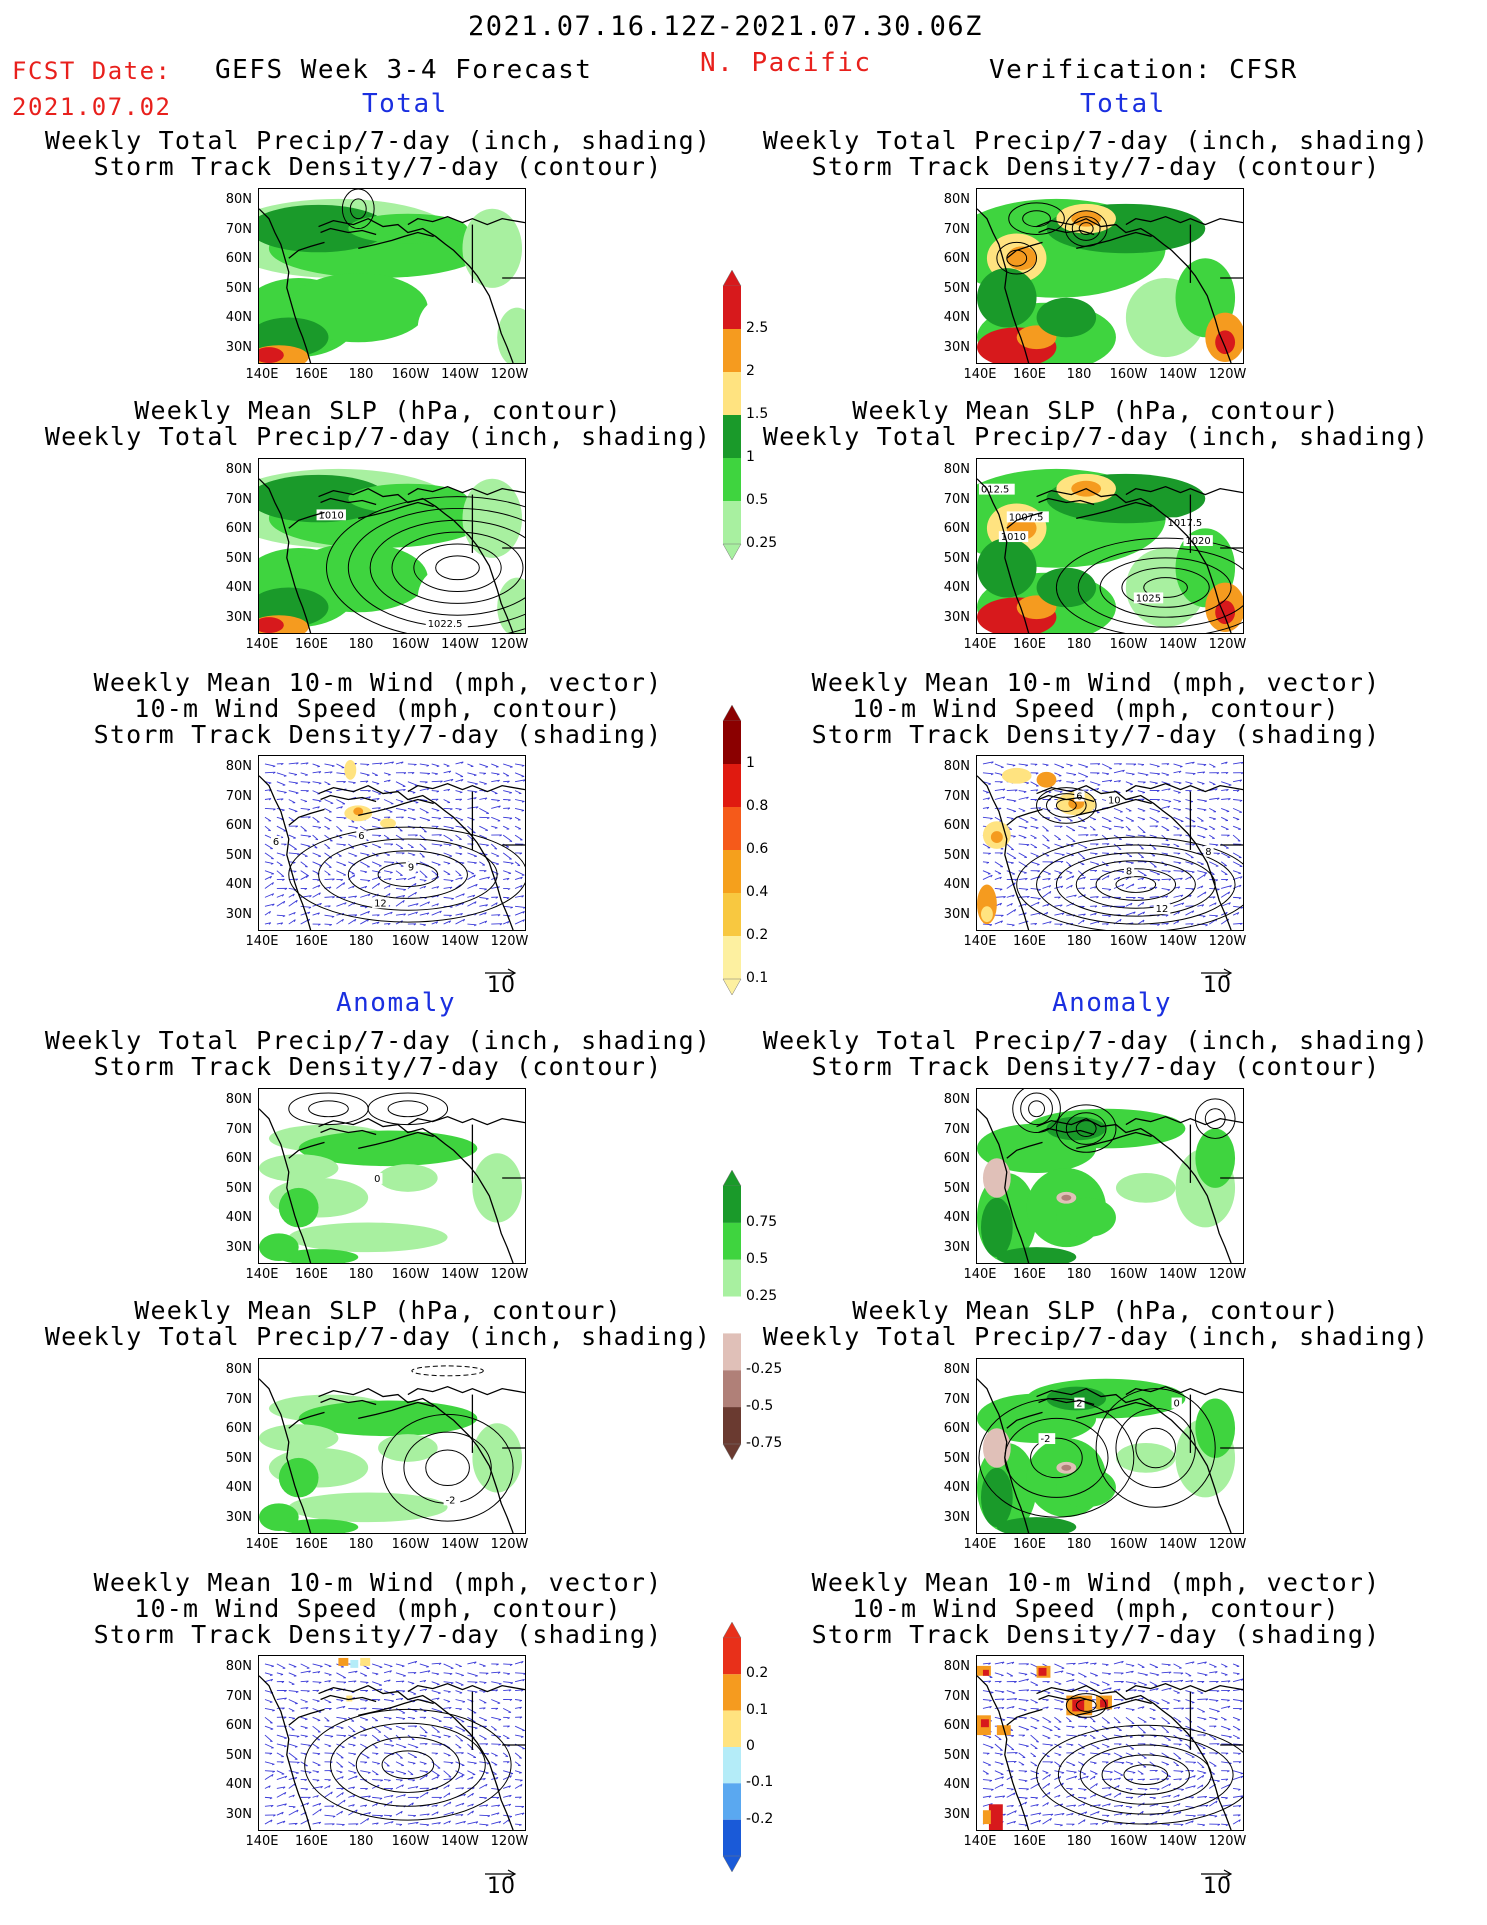 Image resolution: width=1487 pixels, height=1925 pixels. What do you see at coordinates (1110, 1745) in the screenshot?
I see `map-canvas` at bounding box center [1110, 1745].